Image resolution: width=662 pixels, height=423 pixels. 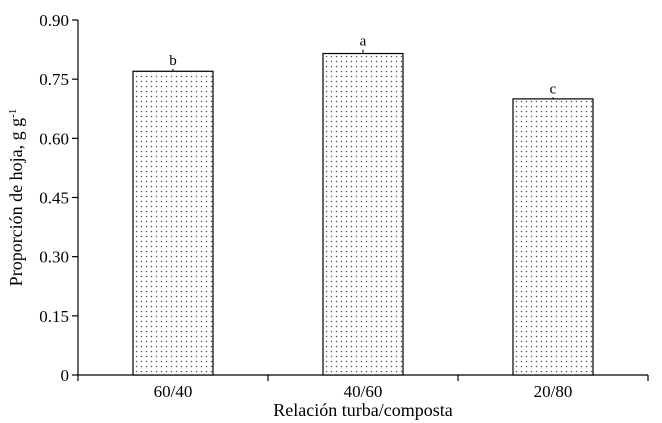 I want to click on x-axis-title: Relación turba/composta, so click(x=362, y=410).